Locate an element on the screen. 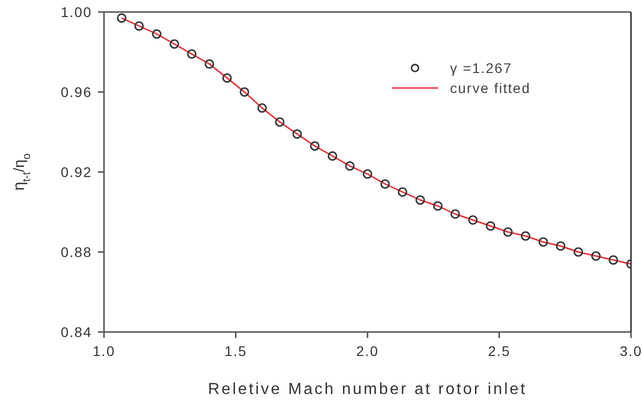 The image size is (642, 402). legend-label: γ =1.267 is located at coordinates (481, 68).